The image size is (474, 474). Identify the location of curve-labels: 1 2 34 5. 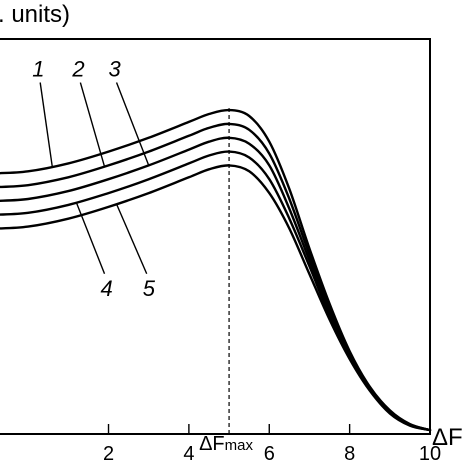
(94, 179).